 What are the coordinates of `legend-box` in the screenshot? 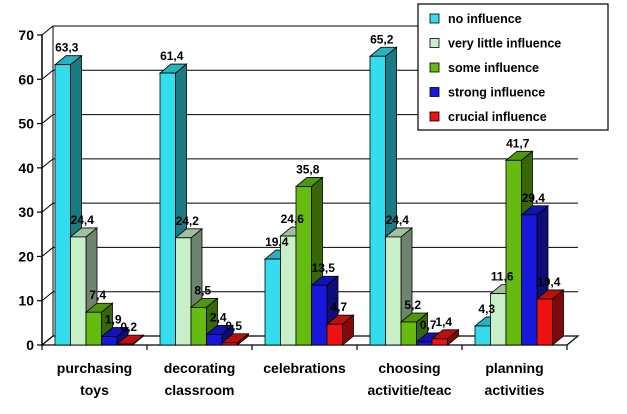 It's located at (513, 67).